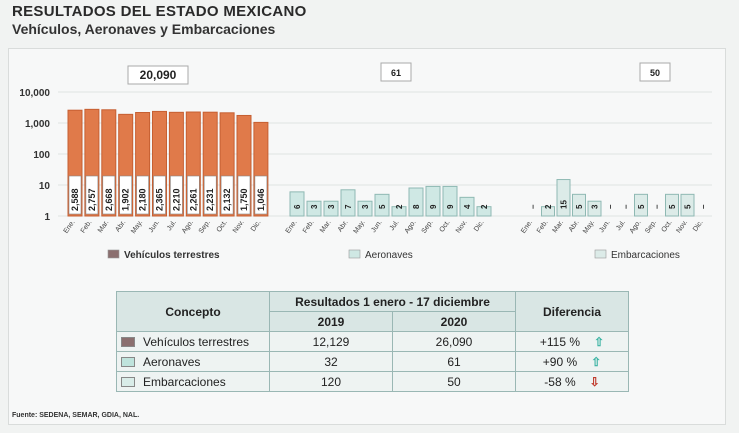 The height and width of the screenshot is (433, 739). I want to click on data-label: 7, so click(348, 206).